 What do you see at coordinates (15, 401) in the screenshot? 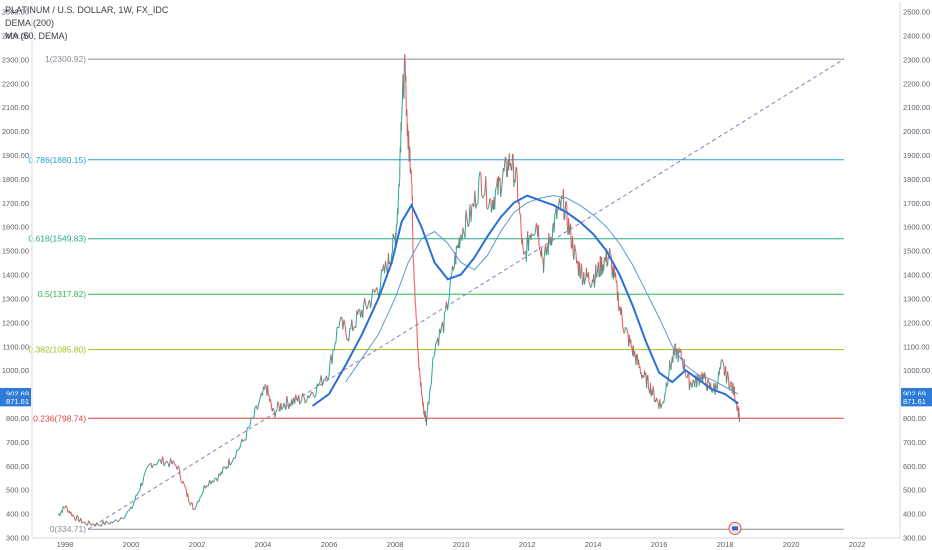
I see `price-label-box-left` at bounding box center [15, 401].